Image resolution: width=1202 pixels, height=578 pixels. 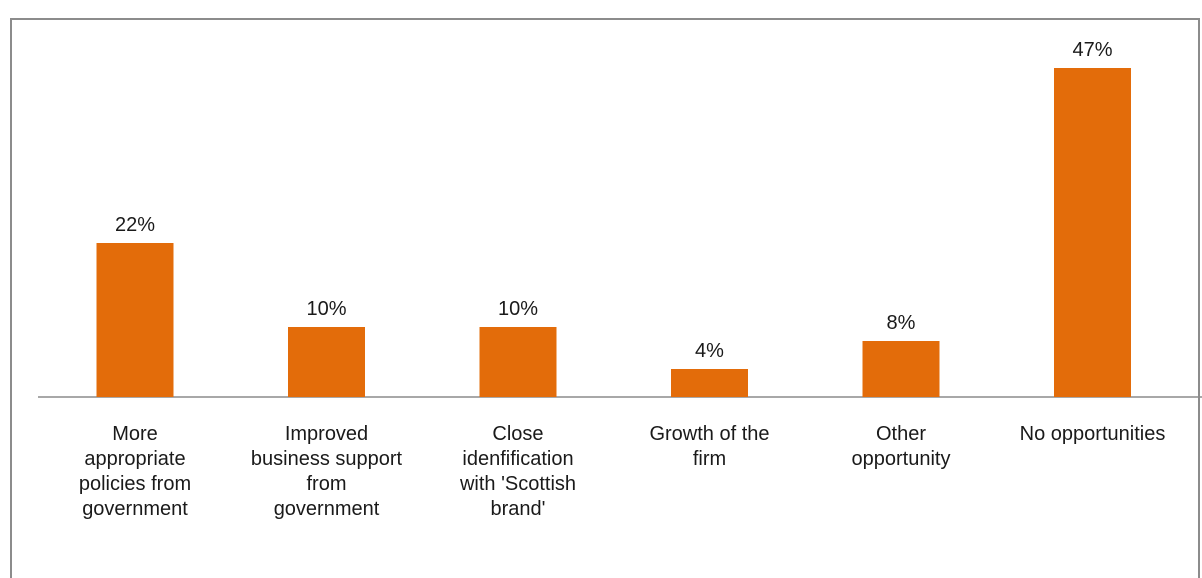 I want to click on category-label-line: from, so click(x=327, y=484).